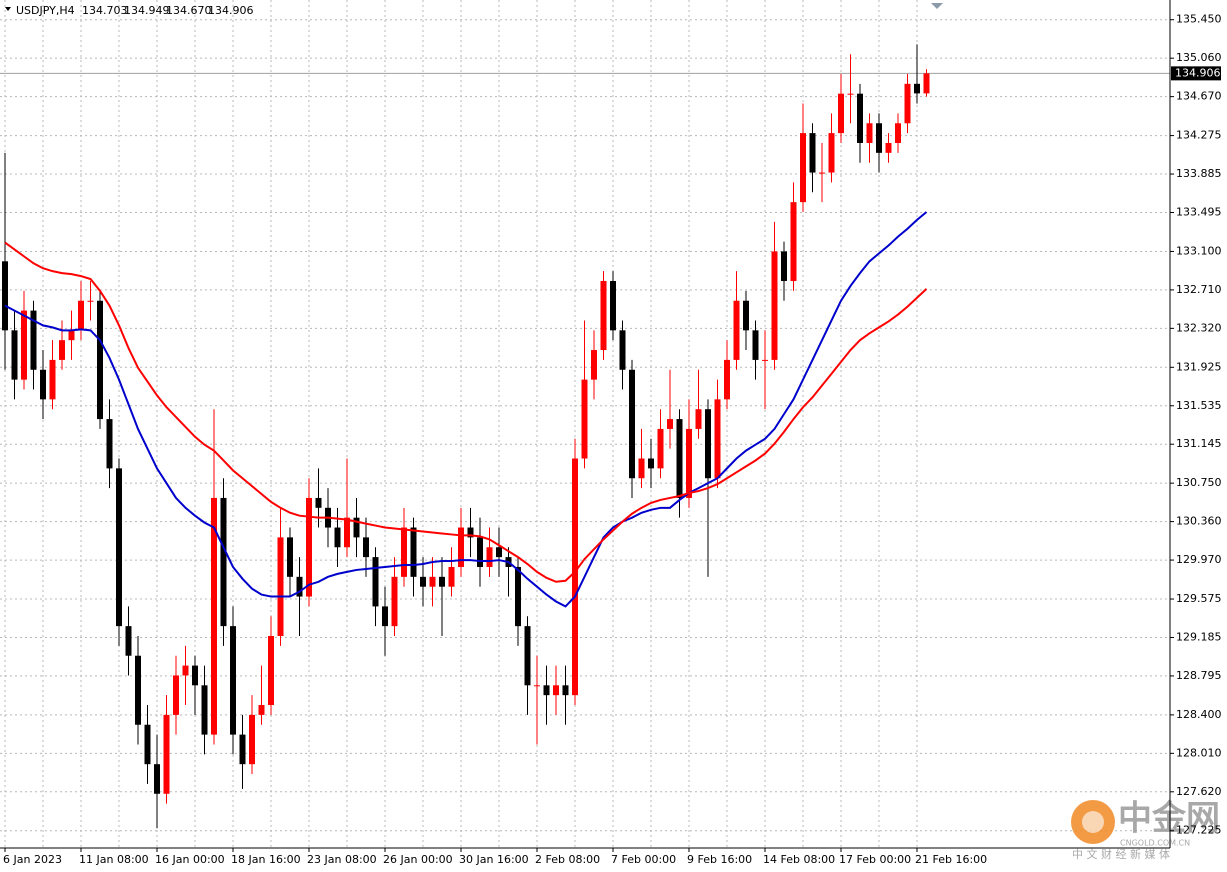 This screenshot has height=872, width=1227. What do you see at coordinates (342, 859) in the screenshot?
I see `x-tick-label: 23 Jan 08:00` at bounding box center [342, 859].